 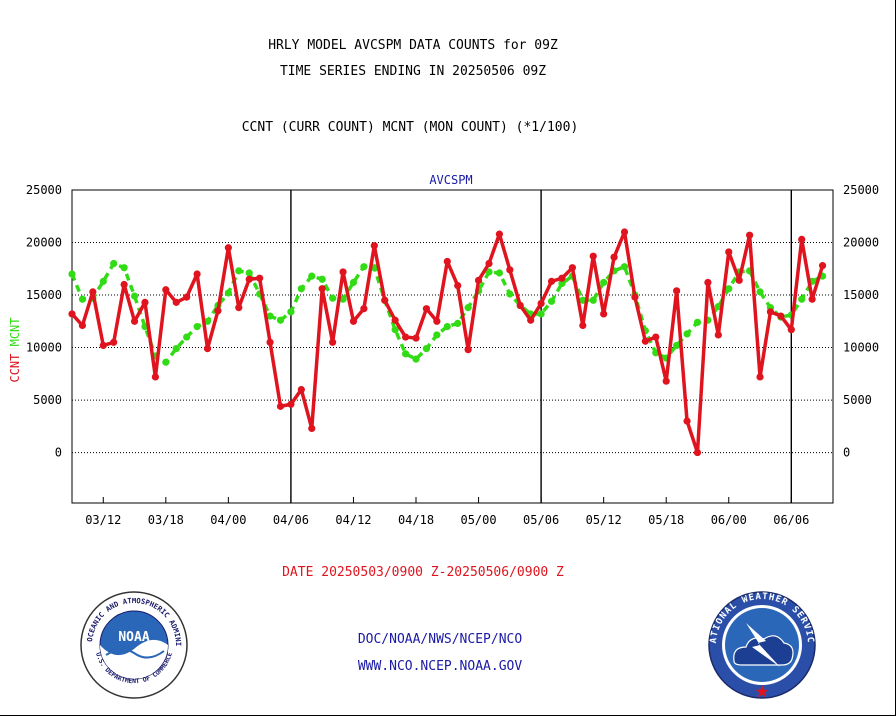 I want to click on x-tick-label: 04/06, so click(x=291, y=520).